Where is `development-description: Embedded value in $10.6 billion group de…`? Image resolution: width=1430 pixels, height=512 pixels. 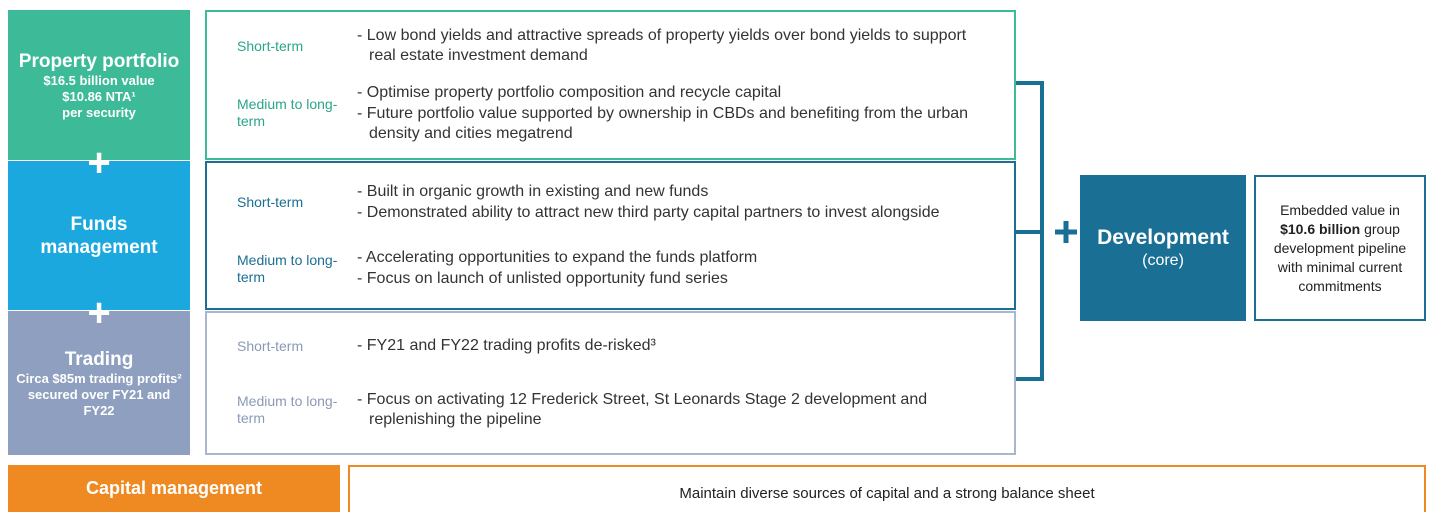
development-description: Embedded value in $10.6 billion group de… is located at coordinates (1340, 248).